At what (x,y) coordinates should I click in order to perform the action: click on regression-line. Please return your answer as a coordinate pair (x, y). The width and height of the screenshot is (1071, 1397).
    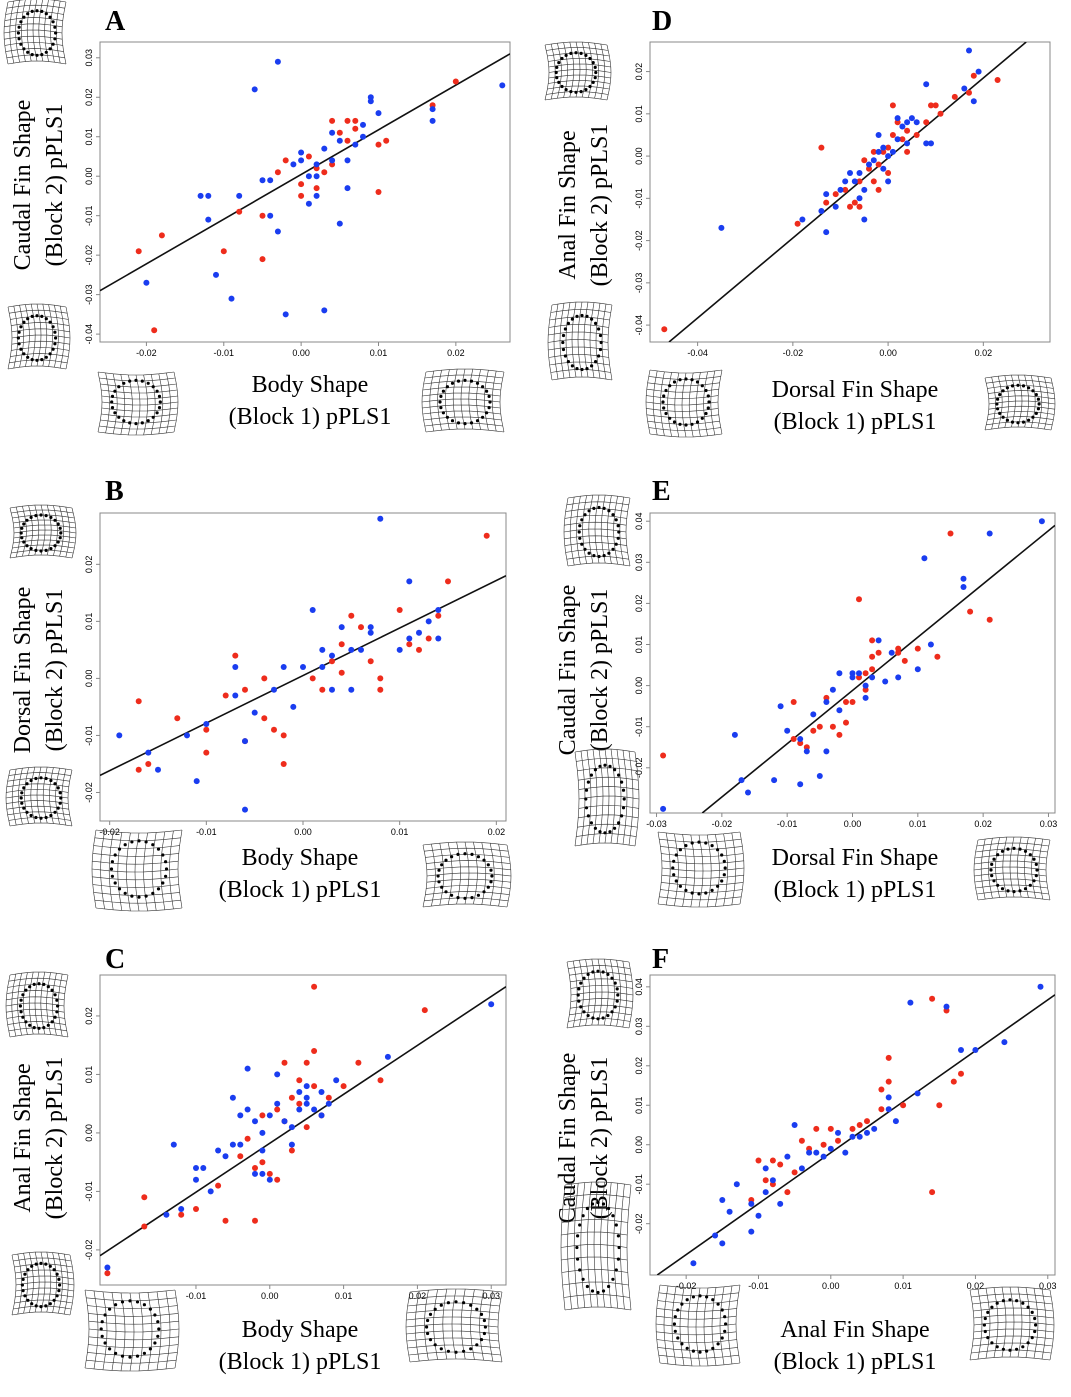
    Looking at the image, I should click on (878, 668).